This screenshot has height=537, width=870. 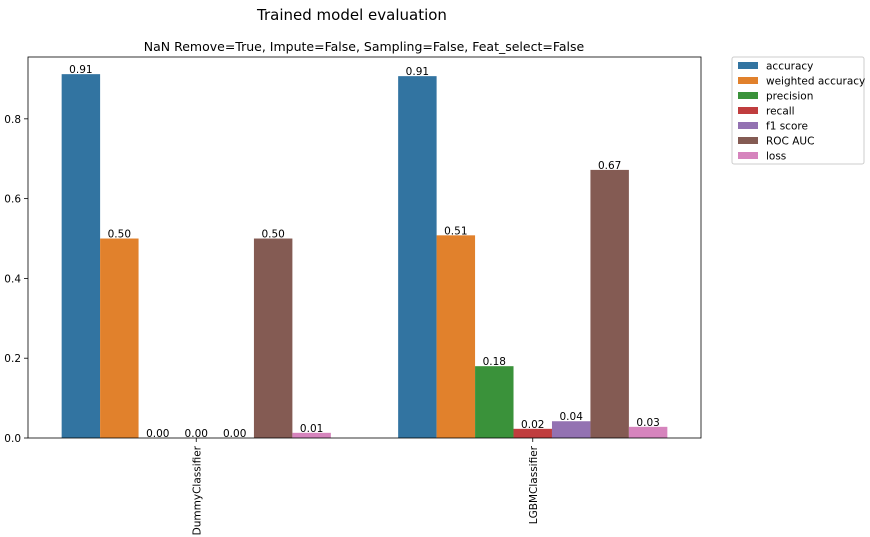 What do you see at coordinates (532, 425) in the screenshot?
I see `bar-value-label: 0.02` at bounding box center [532, 425].